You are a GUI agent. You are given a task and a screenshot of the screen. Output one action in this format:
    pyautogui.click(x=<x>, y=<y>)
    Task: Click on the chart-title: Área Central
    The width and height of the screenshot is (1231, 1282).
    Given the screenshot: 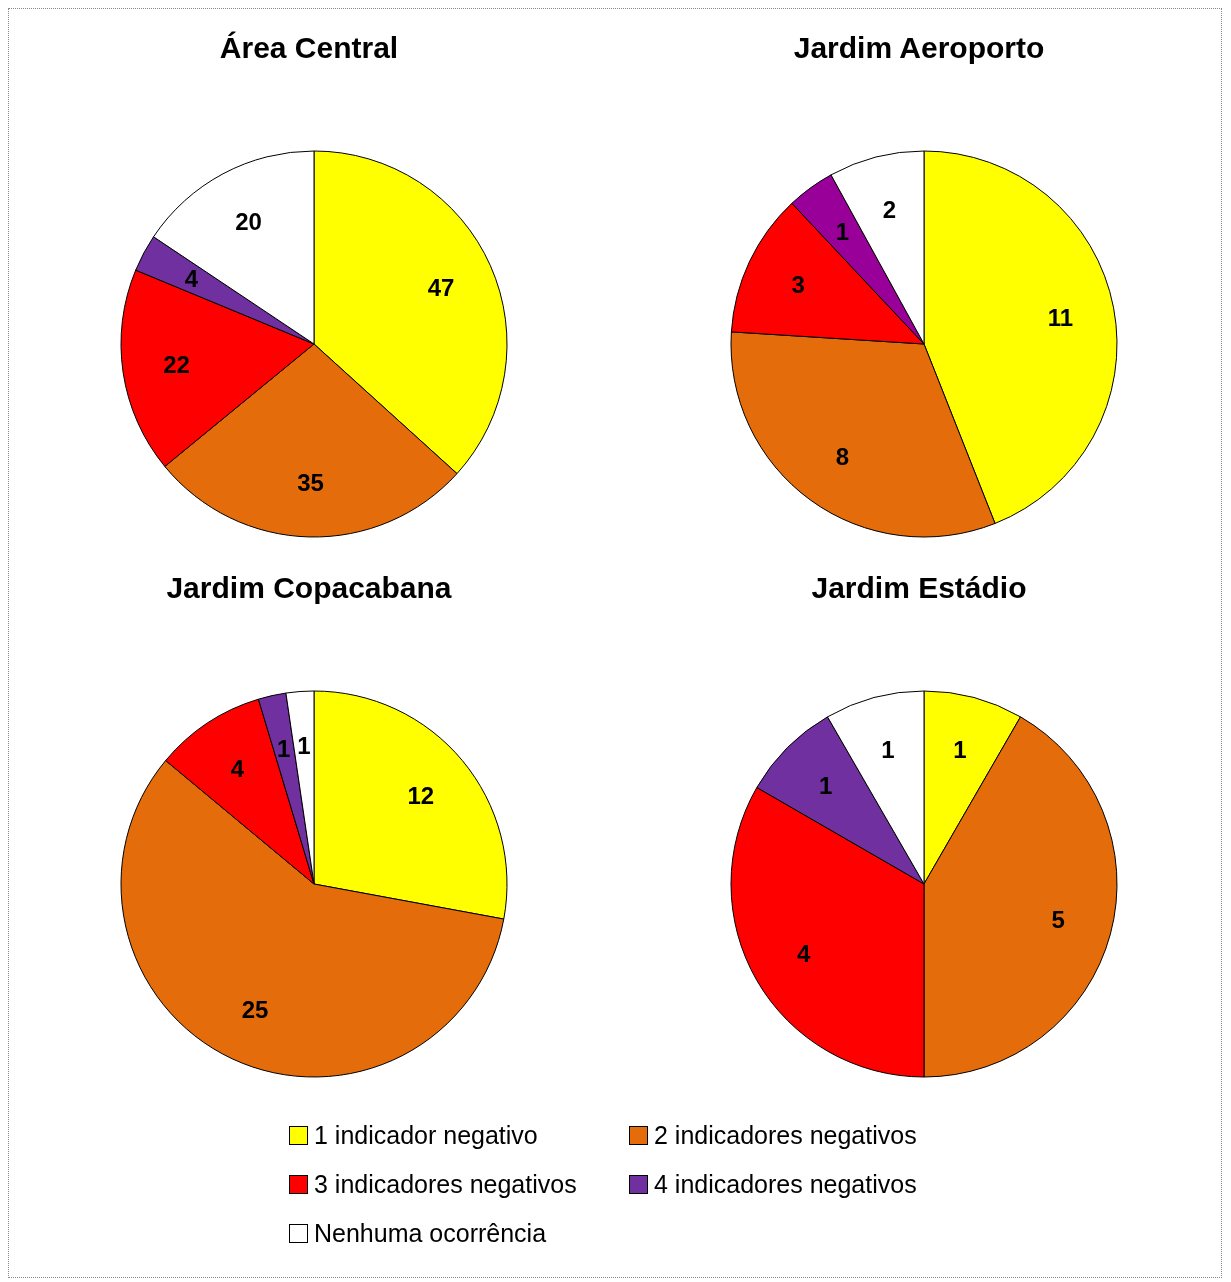 What is the action you would take?
    pyautogui.click(x=309, y=48)
    